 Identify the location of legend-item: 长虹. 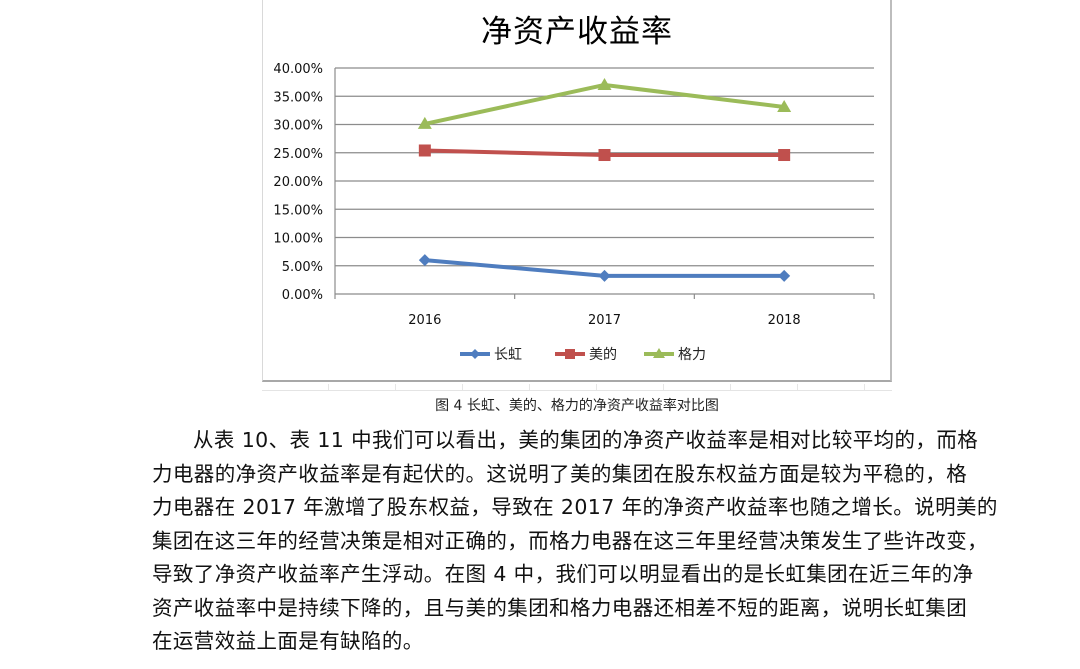
(491, 355).